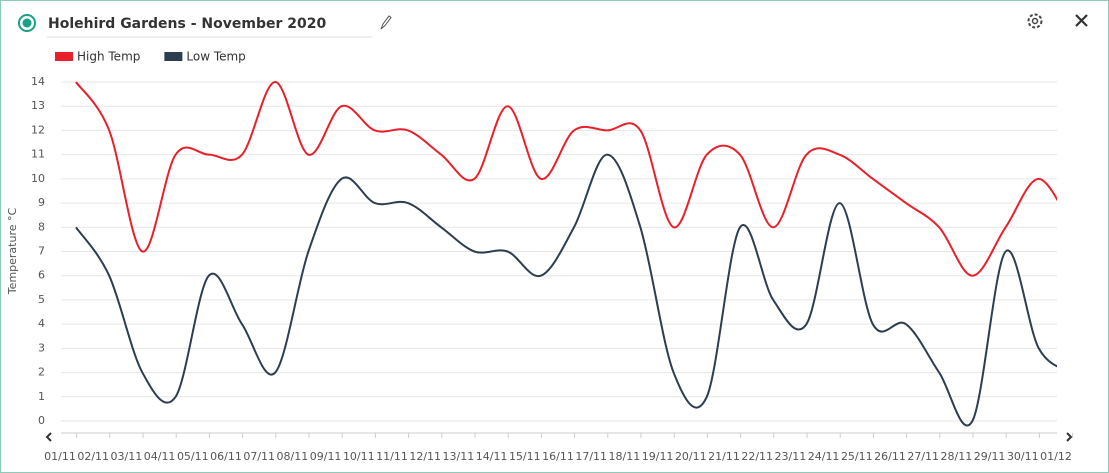 This screenshot has height=473, width=1109. Describe the element at coordinates (824, 456) in the screenshot. I see `x-tick-label: 24/11` at that location.